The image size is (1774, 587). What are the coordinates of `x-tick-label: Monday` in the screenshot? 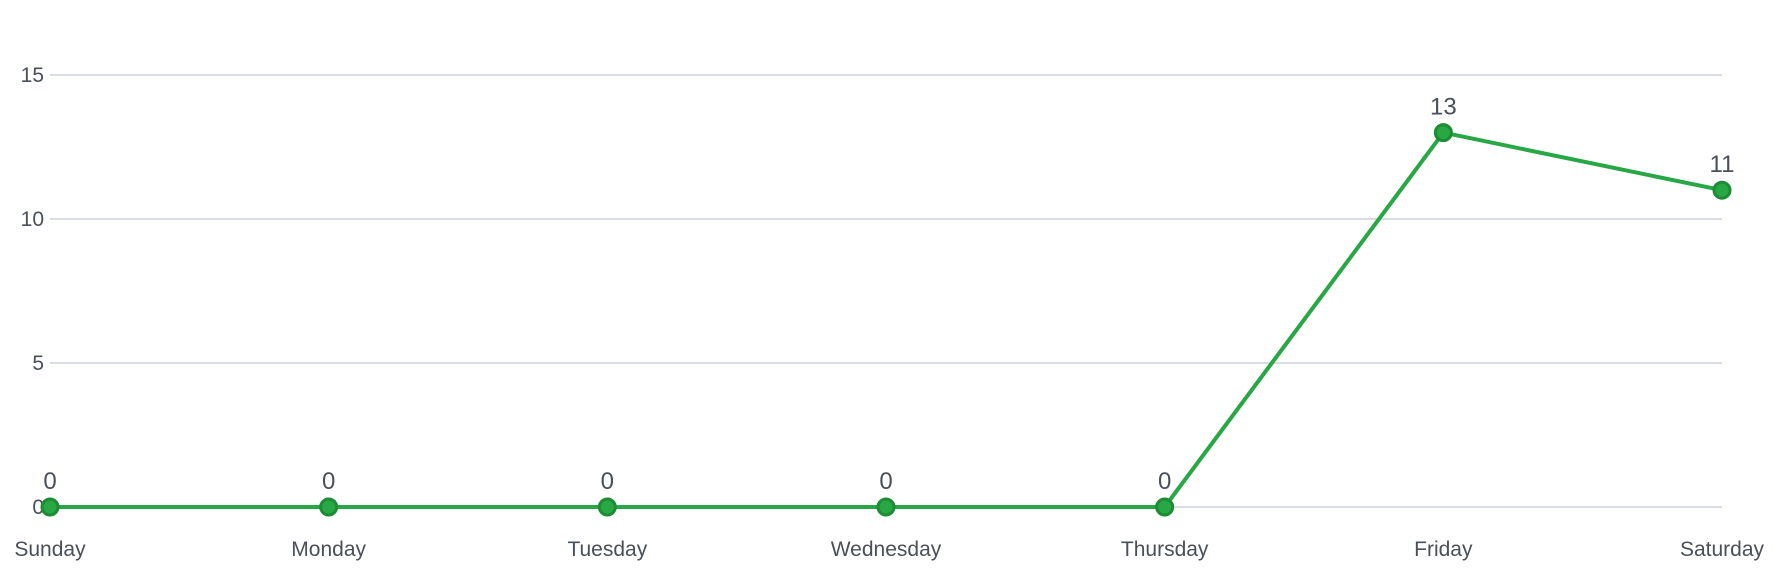 It's located at (328, 549).